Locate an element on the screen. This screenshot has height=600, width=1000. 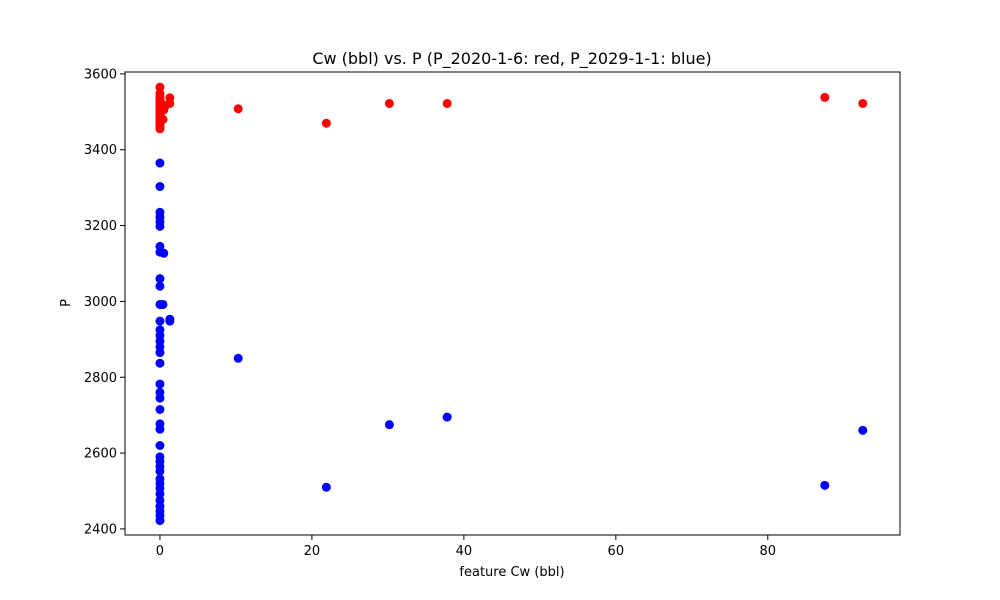
x-tick-label: 80 is located at coordinates (768, 551).